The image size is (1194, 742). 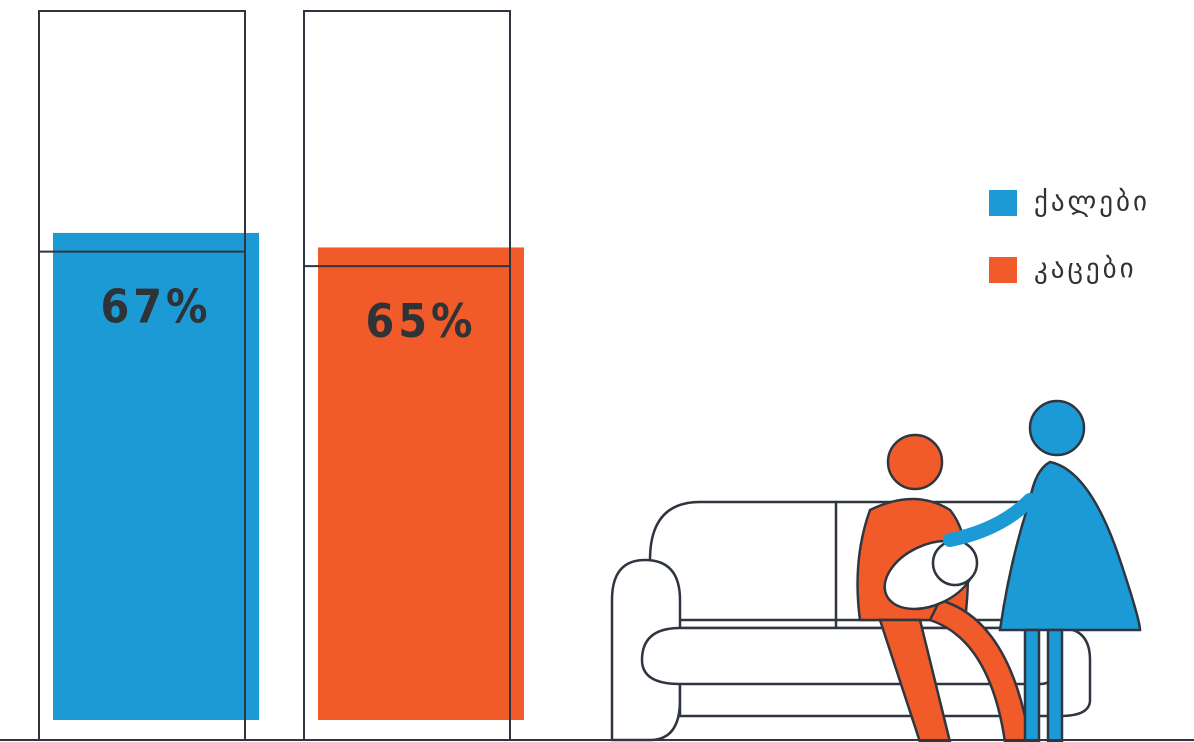 I want to click on legend-label: კაცები, so click(x=1085, y=269).